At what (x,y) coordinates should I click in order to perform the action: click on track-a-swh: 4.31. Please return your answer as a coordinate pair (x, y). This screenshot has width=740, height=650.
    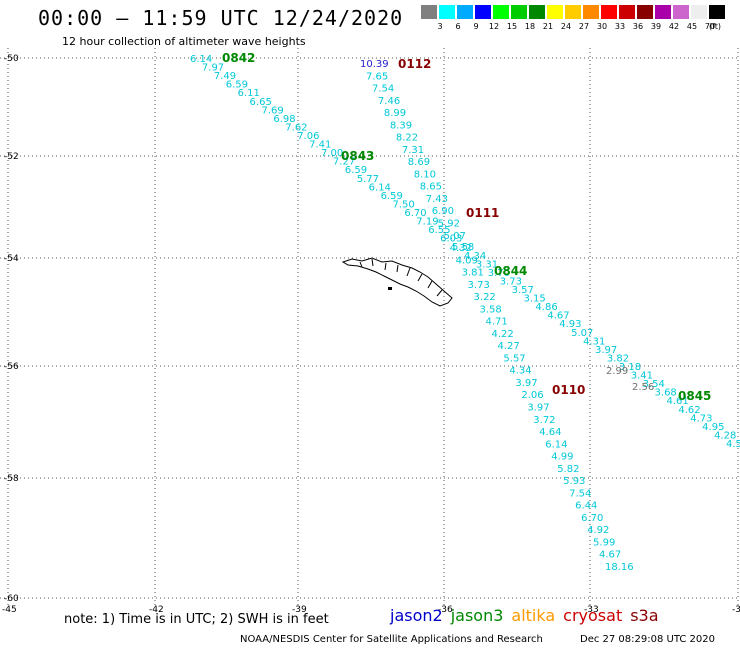
    Looking at the image, I should click on (594, 341).